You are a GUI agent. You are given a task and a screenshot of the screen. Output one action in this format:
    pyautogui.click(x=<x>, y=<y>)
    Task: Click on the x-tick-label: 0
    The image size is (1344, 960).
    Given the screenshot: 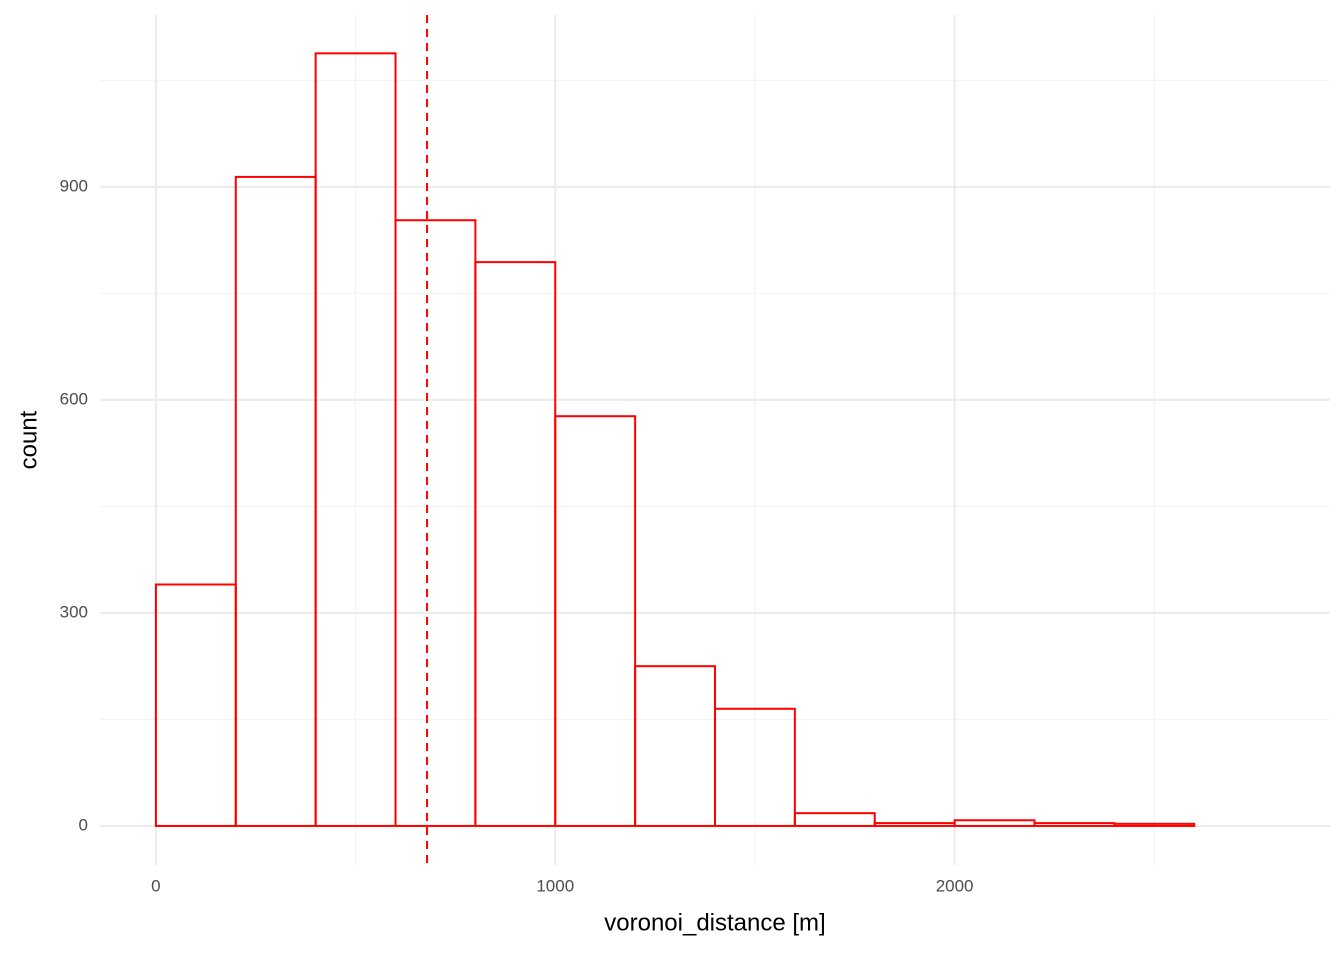 What is the action you would take?
    pyautogui.click(x=155, y=885)
    